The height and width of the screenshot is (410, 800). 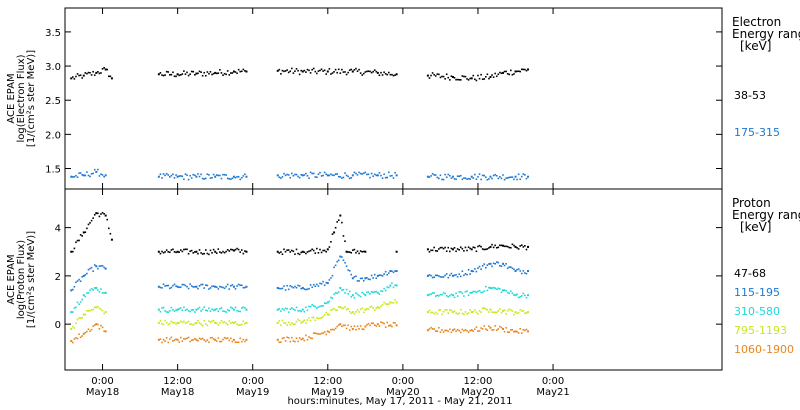 What do you see at coordinates (750, 273) in the screenshot?
I see `proton-legend-entry: 47-68` at bounding box center [750, 273].